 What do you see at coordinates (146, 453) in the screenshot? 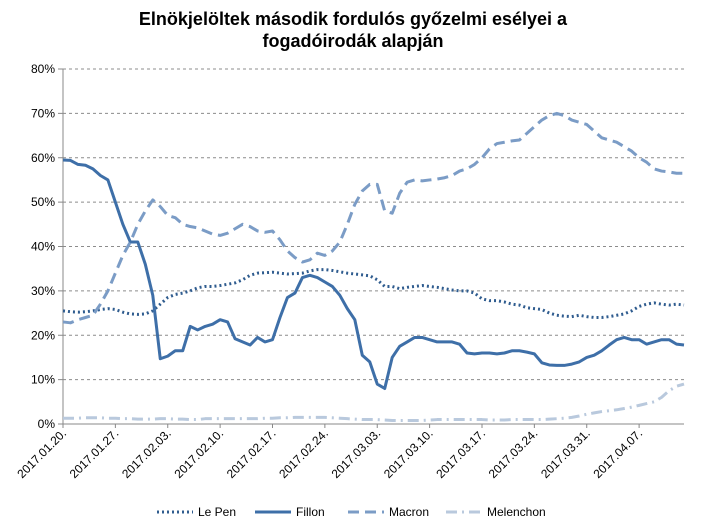
I see `x-tick-label: 2017.02.03.` at bounding box center [146, 453].